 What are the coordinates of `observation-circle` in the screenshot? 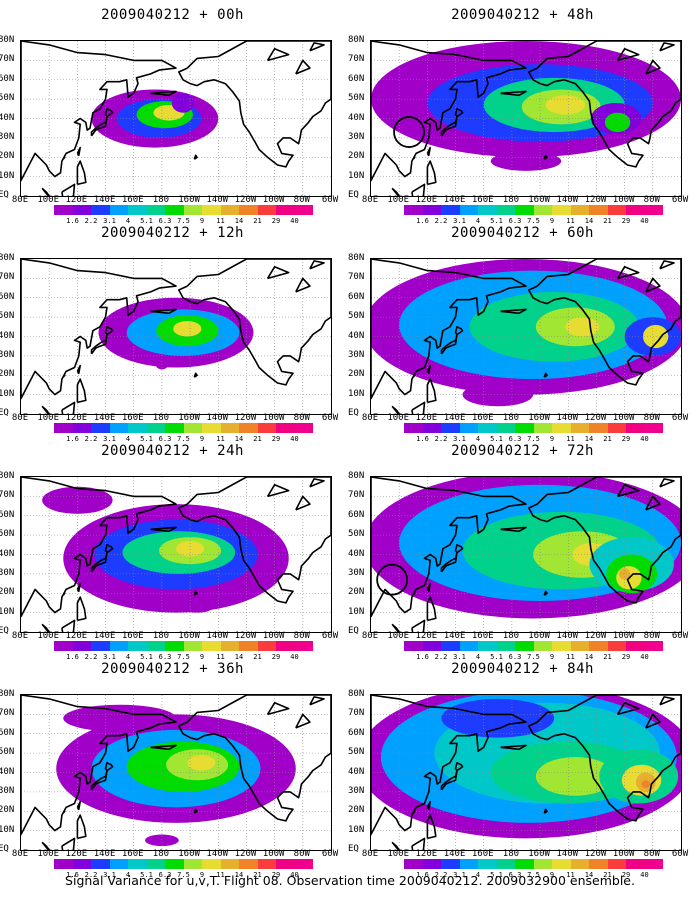 It's located at (409, 132).